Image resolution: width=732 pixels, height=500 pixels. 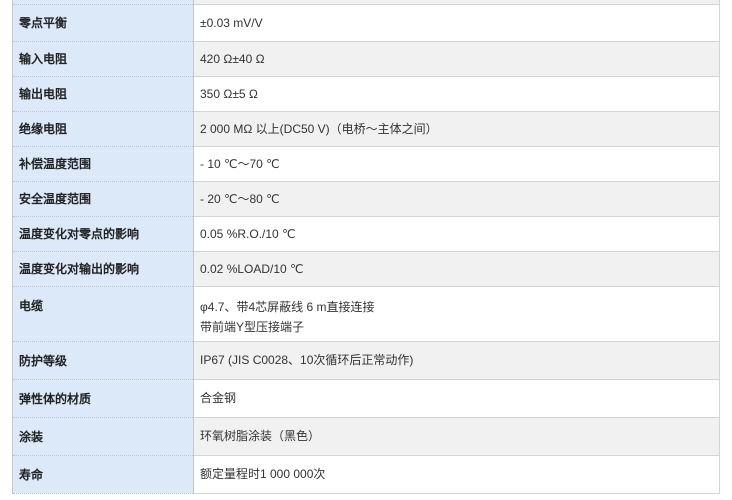 I want to click on spec-label: 温度变化对零点的影响, so click(x=103, y=234).